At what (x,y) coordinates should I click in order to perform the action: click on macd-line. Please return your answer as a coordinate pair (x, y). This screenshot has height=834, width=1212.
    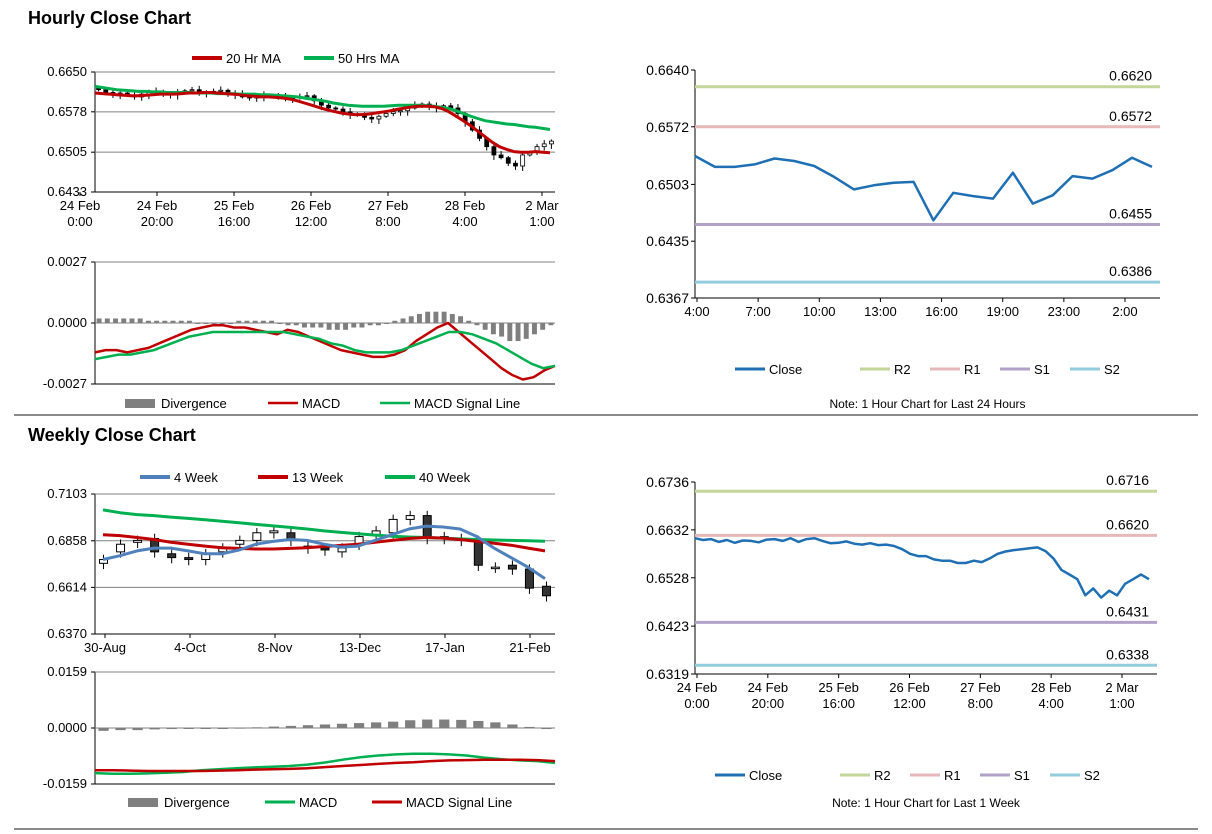
    Looking at the image, I should click on (325, 351).